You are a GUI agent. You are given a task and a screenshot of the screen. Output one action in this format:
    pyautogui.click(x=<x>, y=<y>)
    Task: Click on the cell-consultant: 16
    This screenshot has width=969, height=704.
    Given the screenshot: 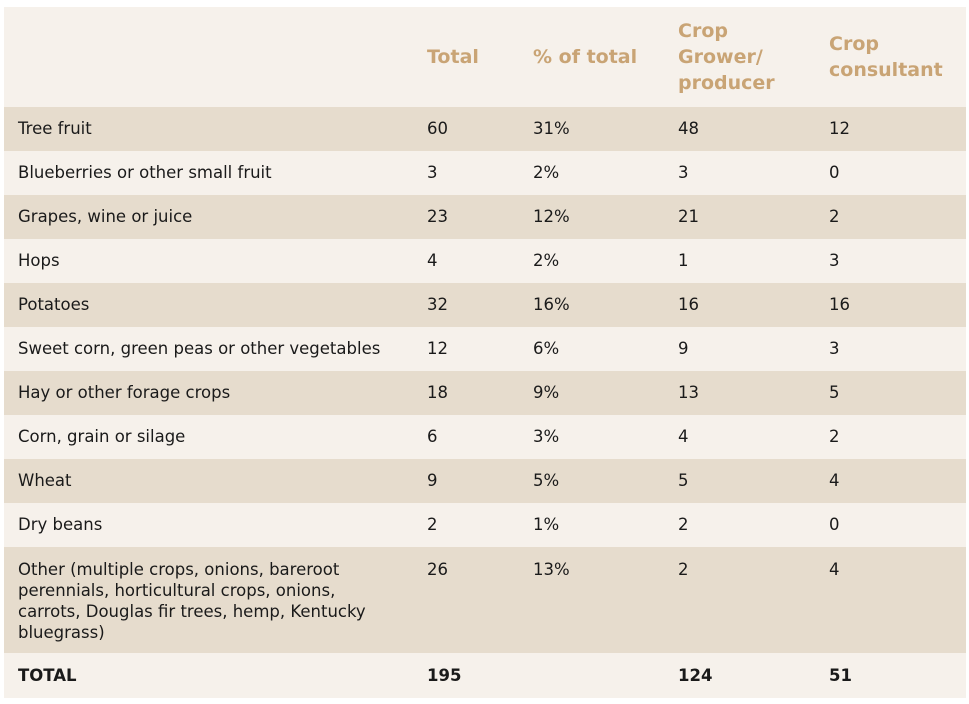 What is the action you would take?
    pyautogui.click(x=890, y=305)
    